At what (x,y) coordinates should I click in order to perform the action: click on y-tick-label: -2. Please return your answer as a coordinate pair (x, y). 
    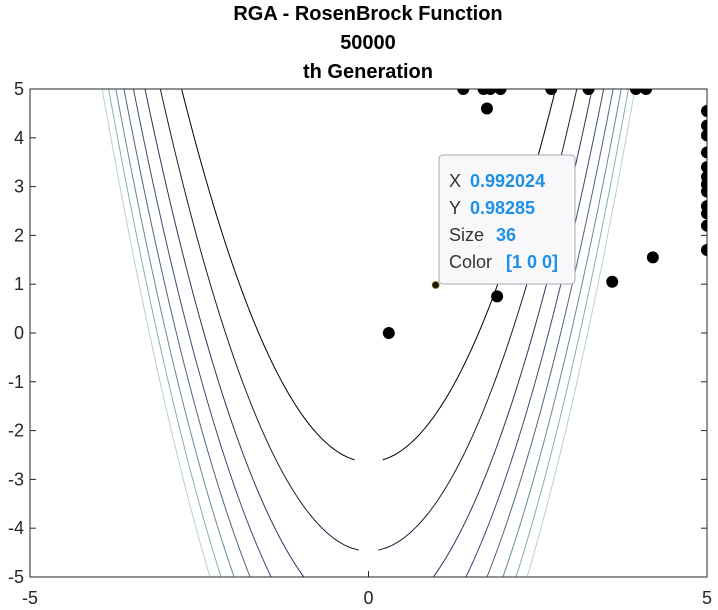
    Looking at the image, I should click on (16, 431).